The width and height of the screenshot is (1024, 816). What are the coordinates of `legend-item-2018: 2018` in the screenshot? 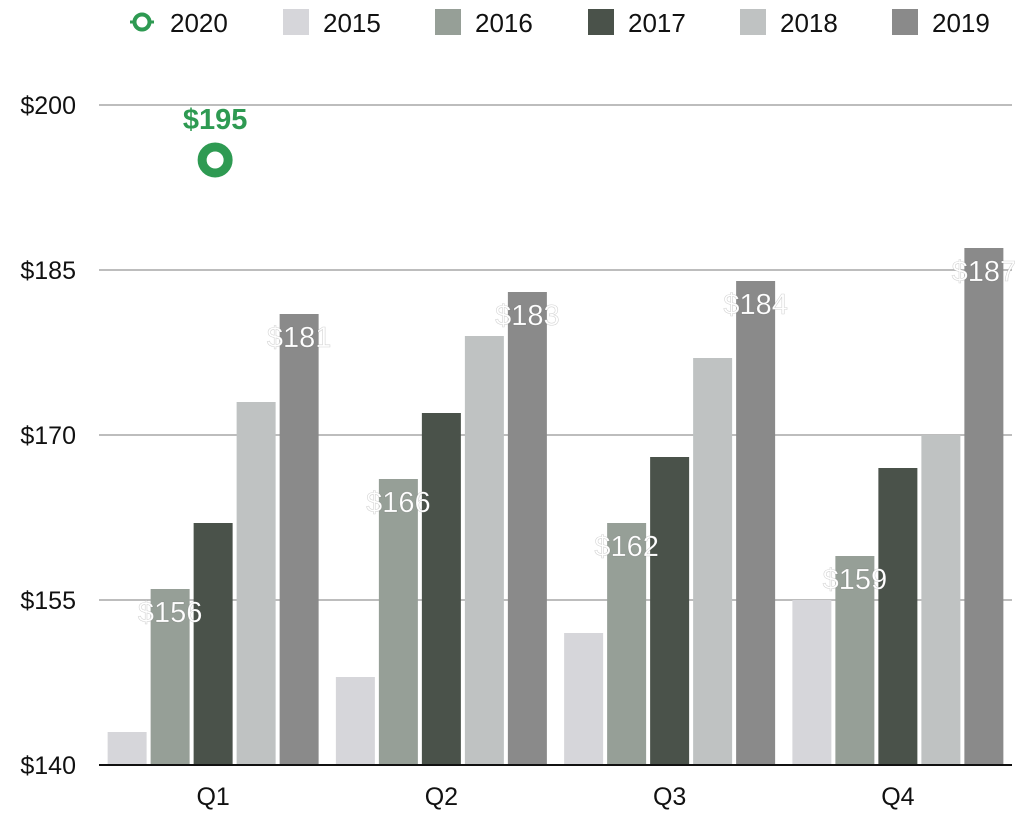 It's located at (789, 23).